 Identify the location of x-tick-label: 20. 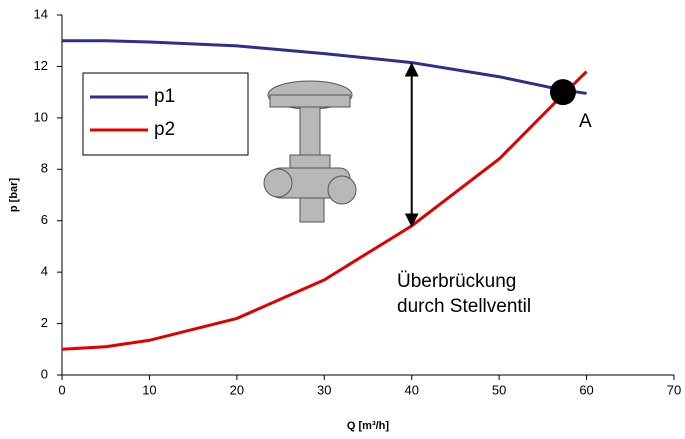
(237, 389).